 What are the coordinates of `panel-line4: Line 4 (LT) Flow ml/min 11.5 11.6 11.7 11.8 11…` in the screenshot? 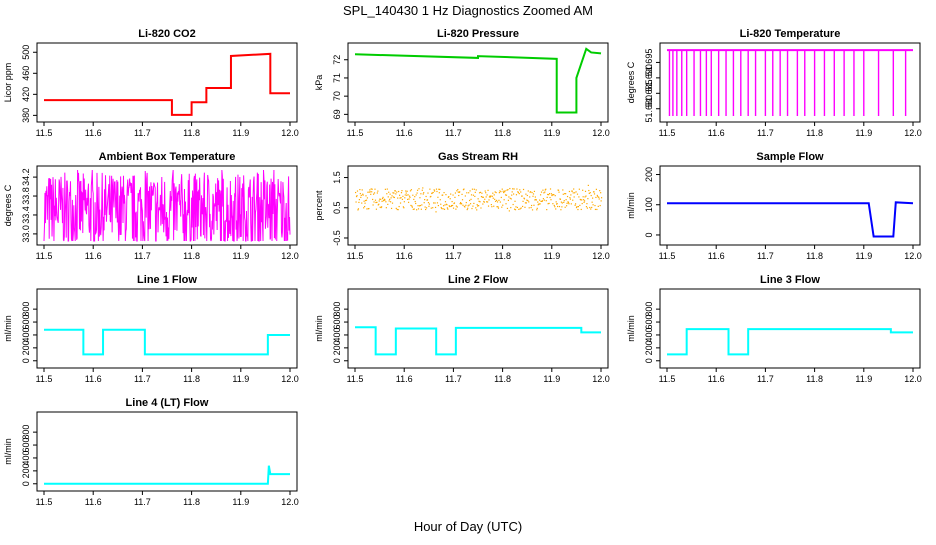 It's located at (151, 452).